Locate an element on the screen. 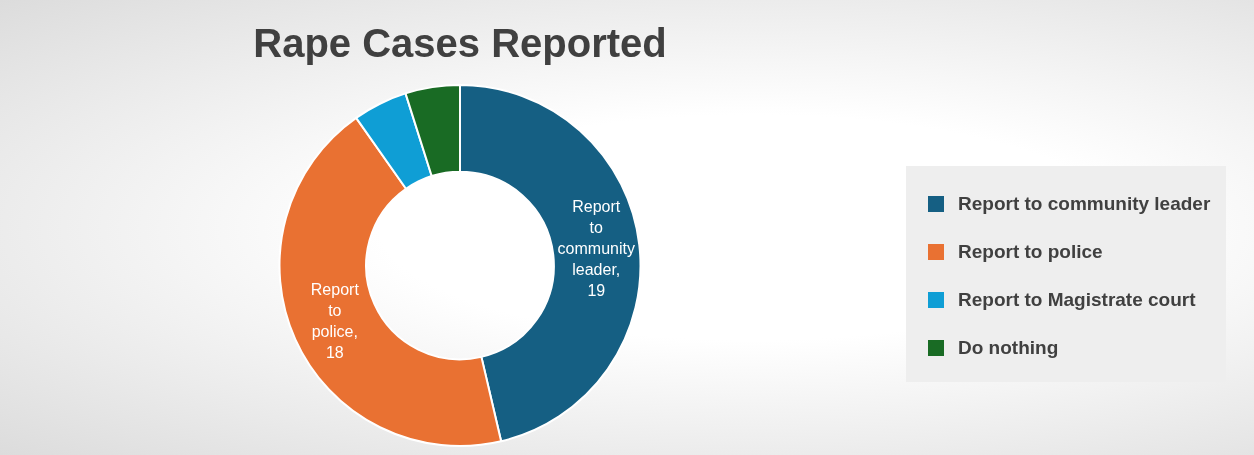 The image size is (1254, 455). legend-label: Do nothing is located at coordinates (1008, 348).